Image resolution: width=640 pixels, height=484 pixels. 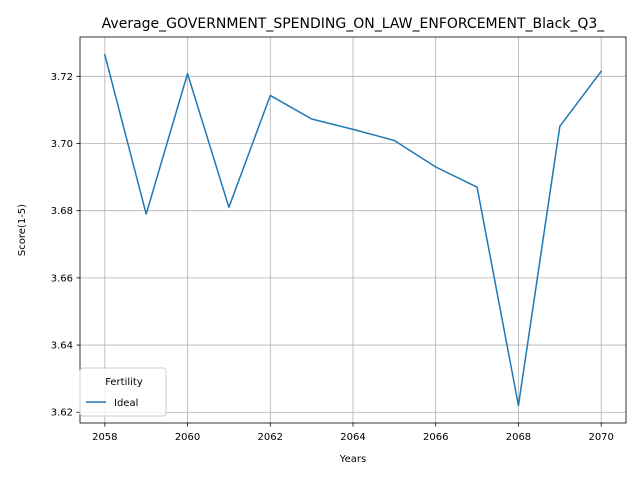 What do you see at coordinates (187, 437) in the screenshot?
I see `x-tick-label: 2060` at bounding box center [187, 437].